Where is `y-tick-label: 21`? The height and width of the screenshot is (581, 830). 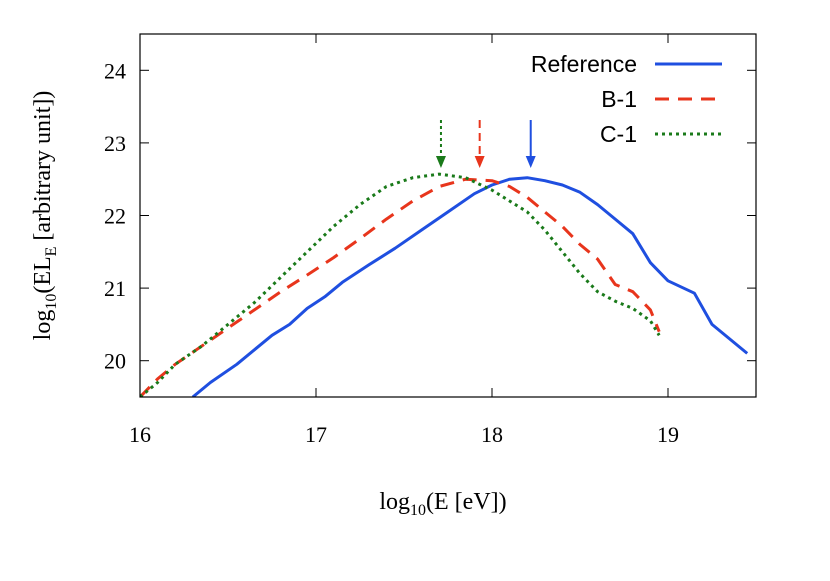 y-tick-label: 21 is located at coordinates (115, 288).